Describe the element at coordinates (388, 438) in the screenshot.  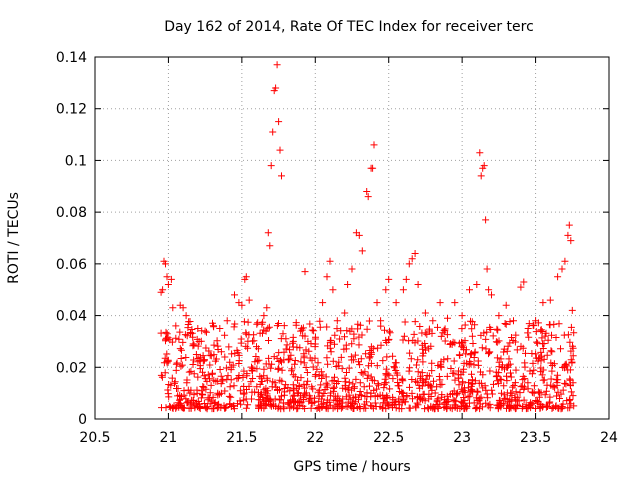
I see `x-tick-label: 22.5` at that location.